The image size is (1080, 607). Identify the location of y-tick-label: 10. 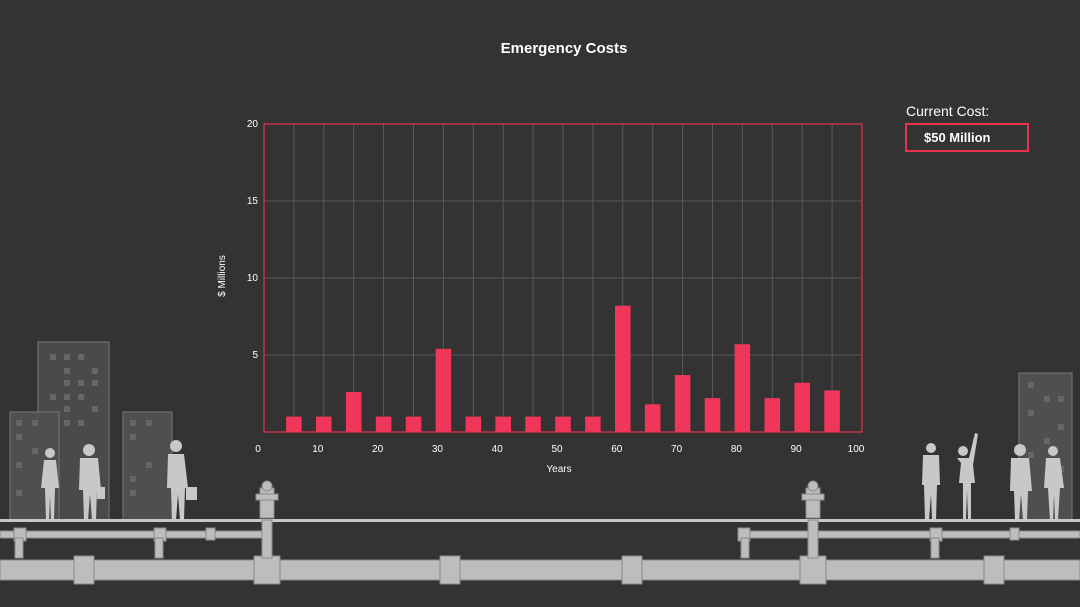
(253, 278).